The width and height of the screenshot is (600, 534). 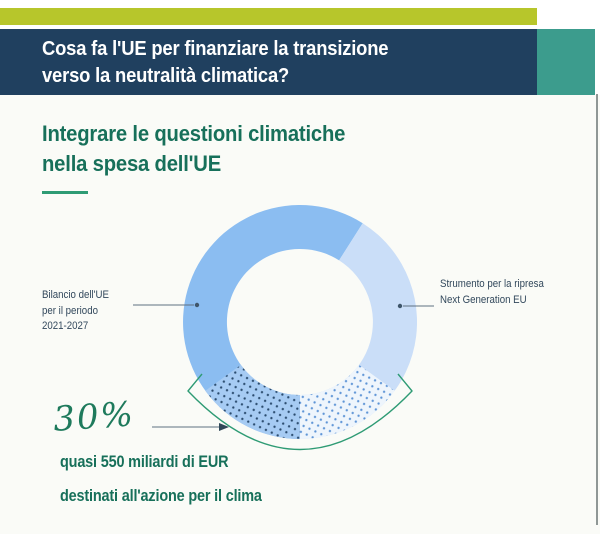 I want to click on donut-highlight-dotted-right, so click(x=347, y=401).